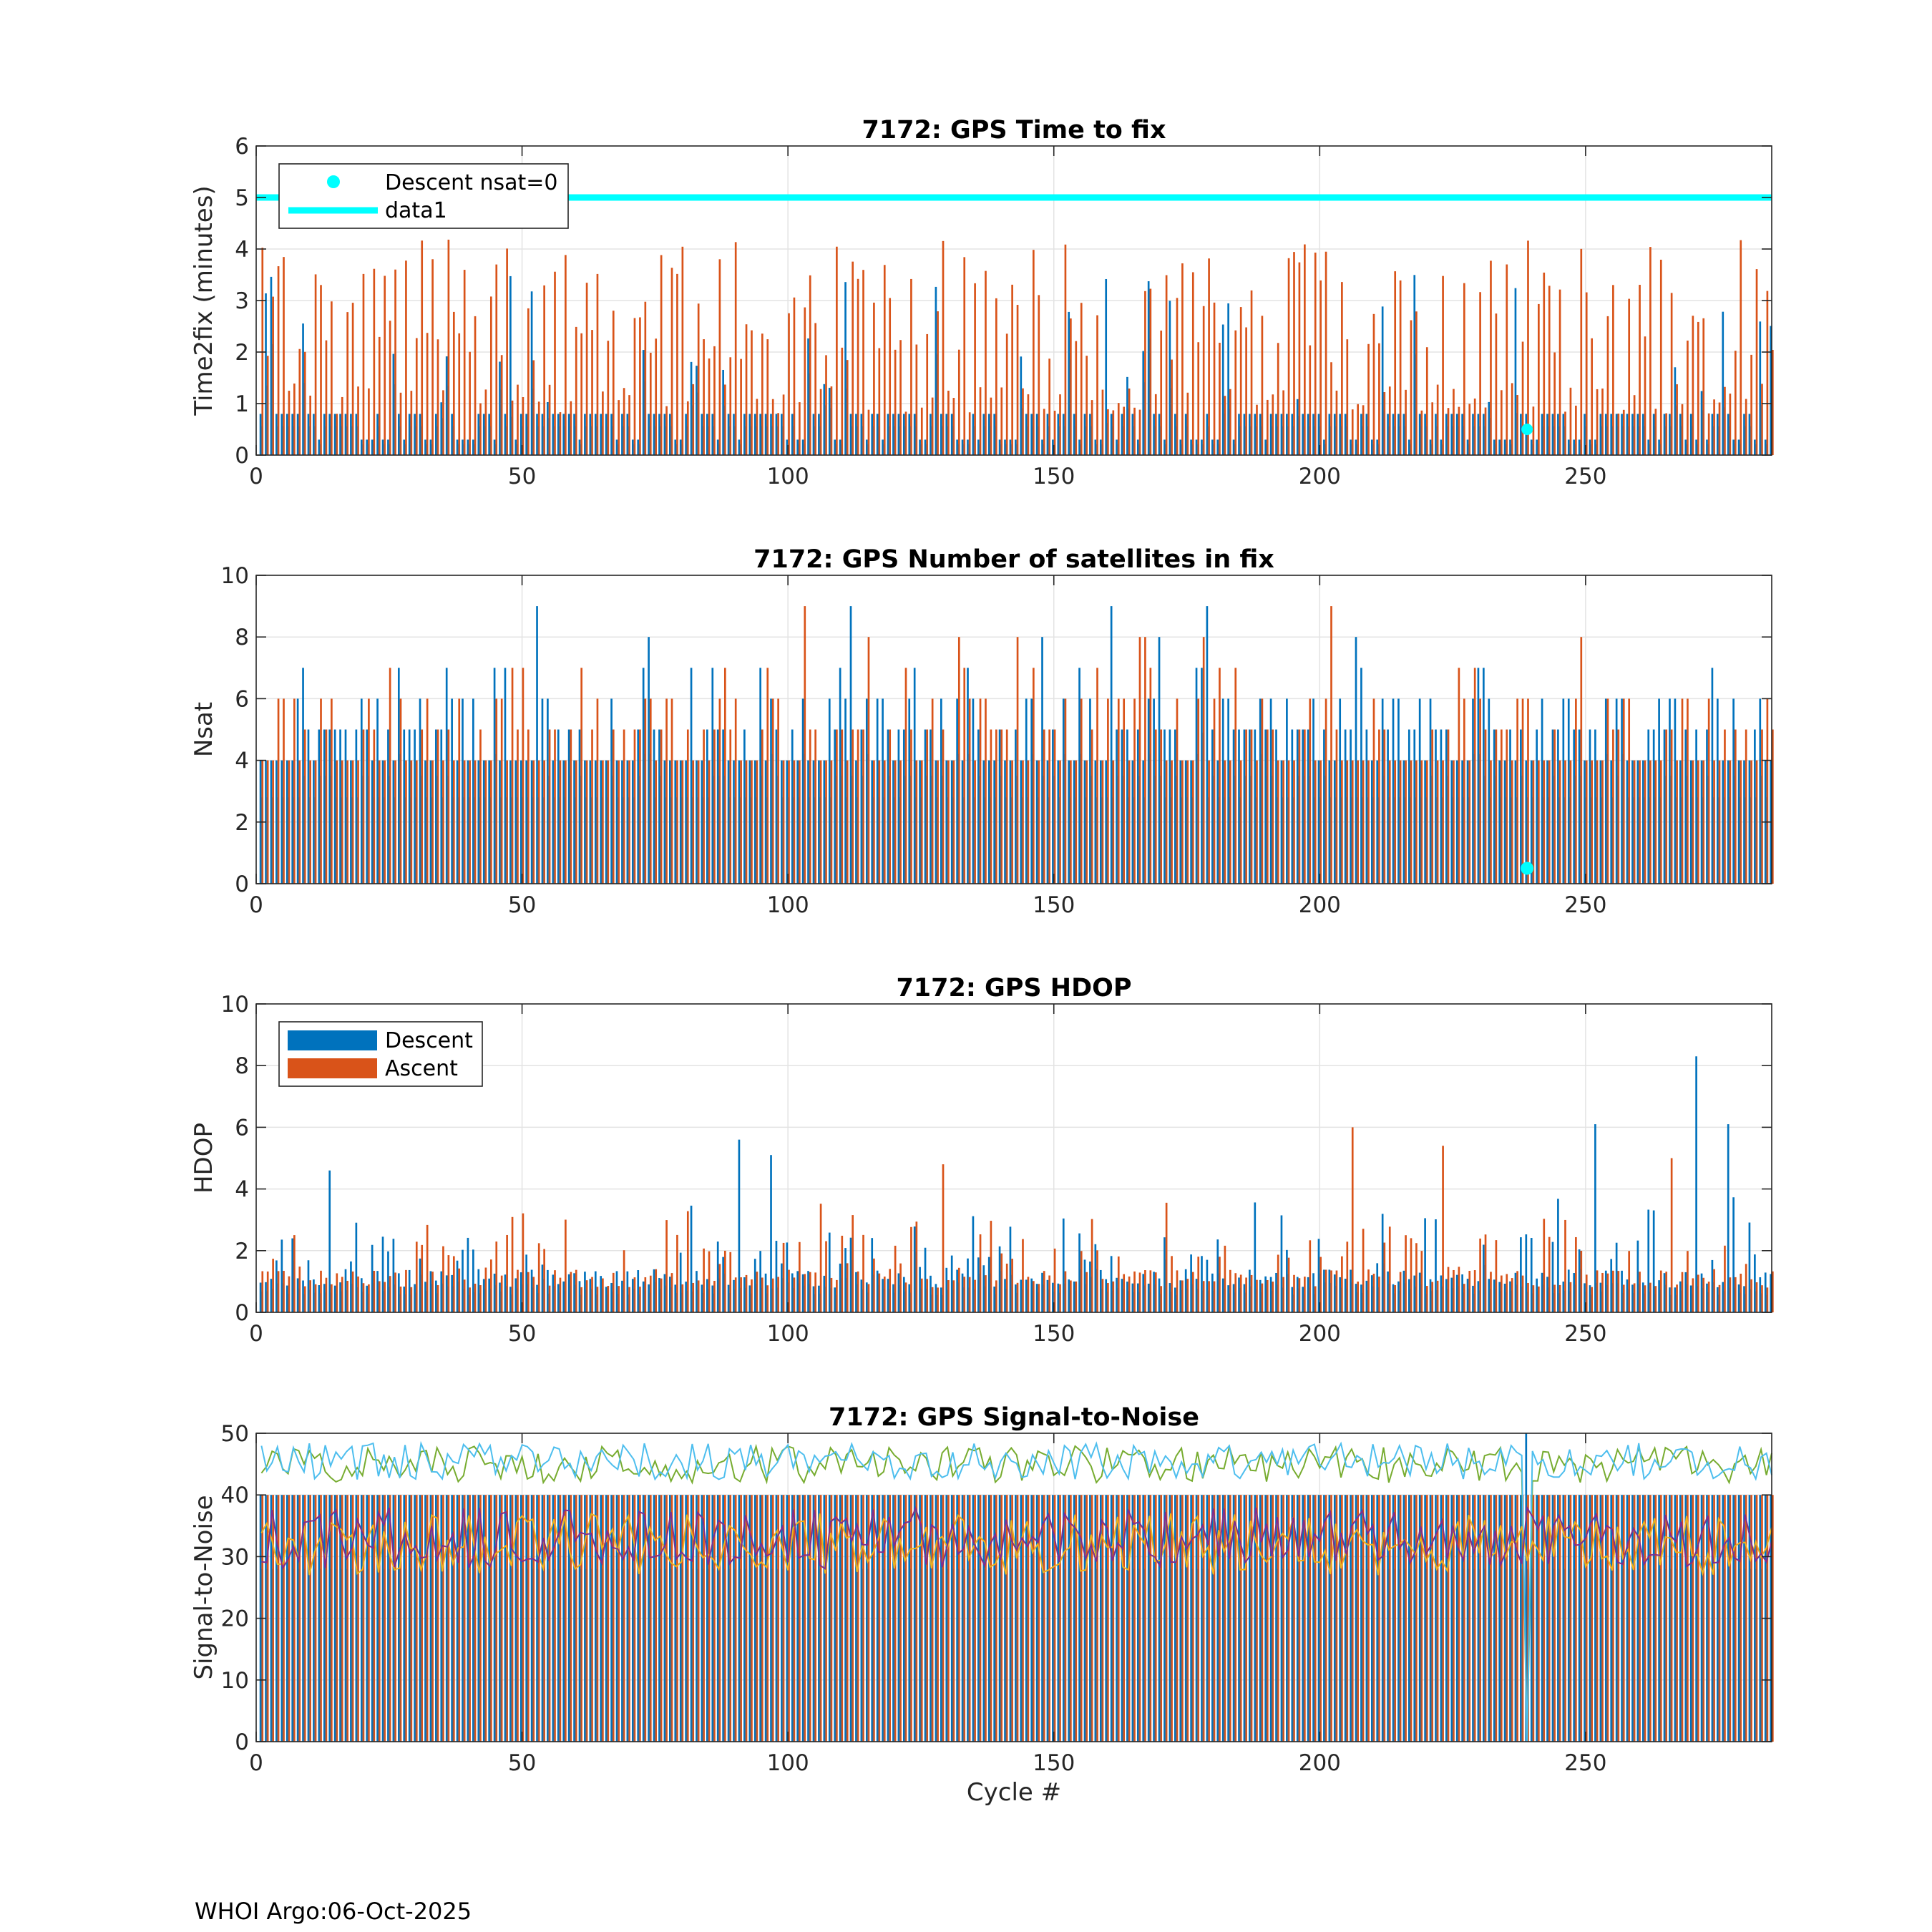 The width and height of the screenshot is (1932, 1932). What do you see at coordinates (1585, 1334) in the screenshot?
I see `x-tick-label: 250` at bounding box center [1585, 1334].